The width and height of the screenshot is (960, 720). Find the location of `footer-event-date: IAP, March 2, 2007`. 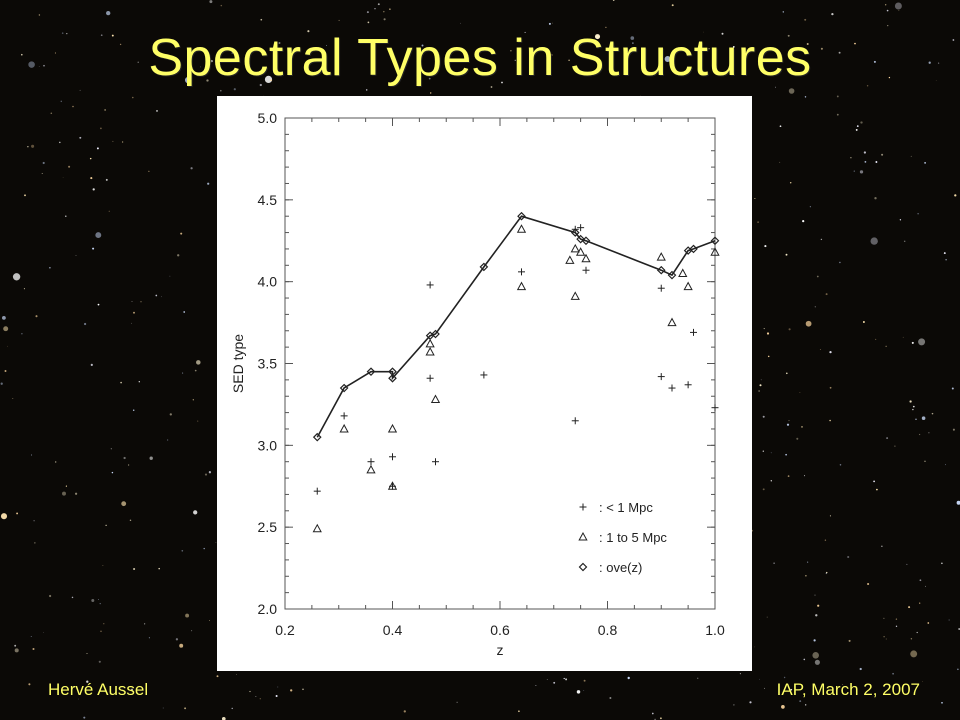

footer-event-date: IAP, March 2, 2007 is located at coordinates (848, 689).